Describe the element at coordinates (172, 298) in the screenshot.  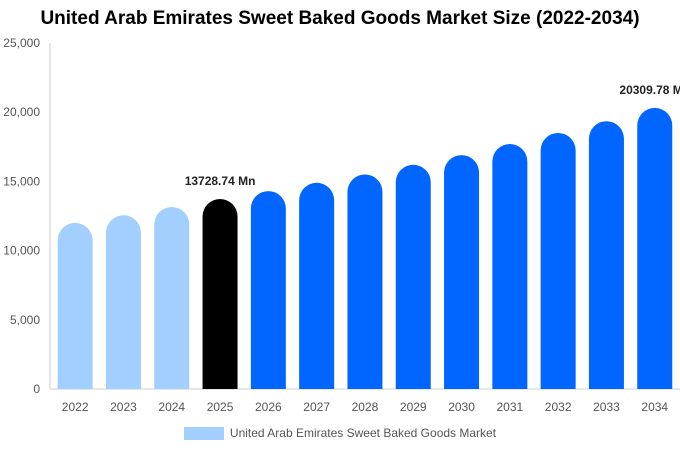
I see `bar-2024` at that location.